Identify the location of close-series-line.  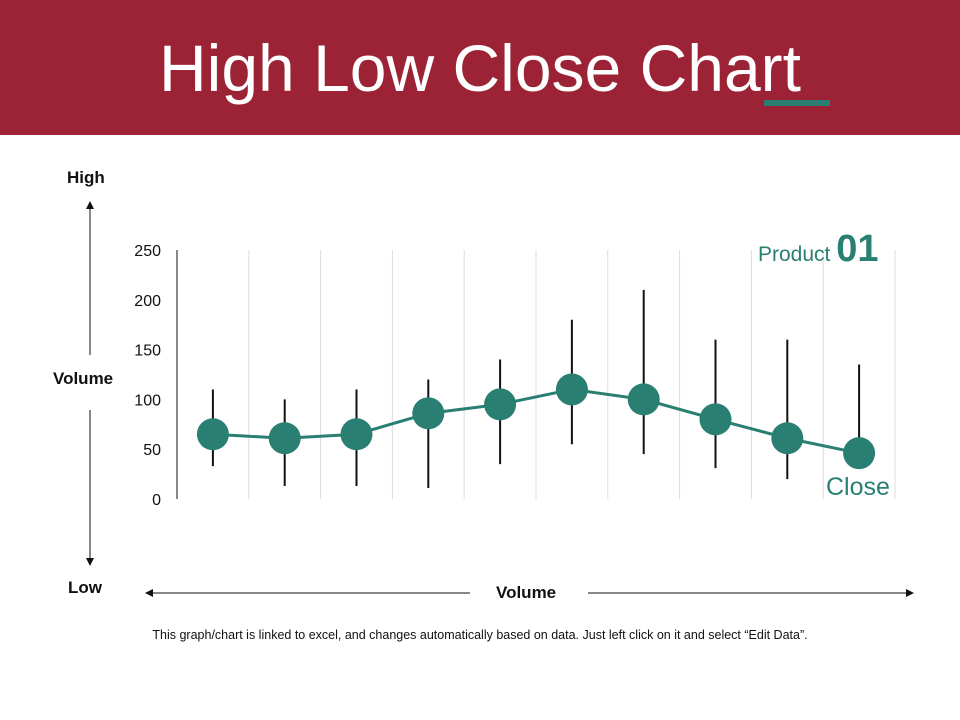
(536, 421).